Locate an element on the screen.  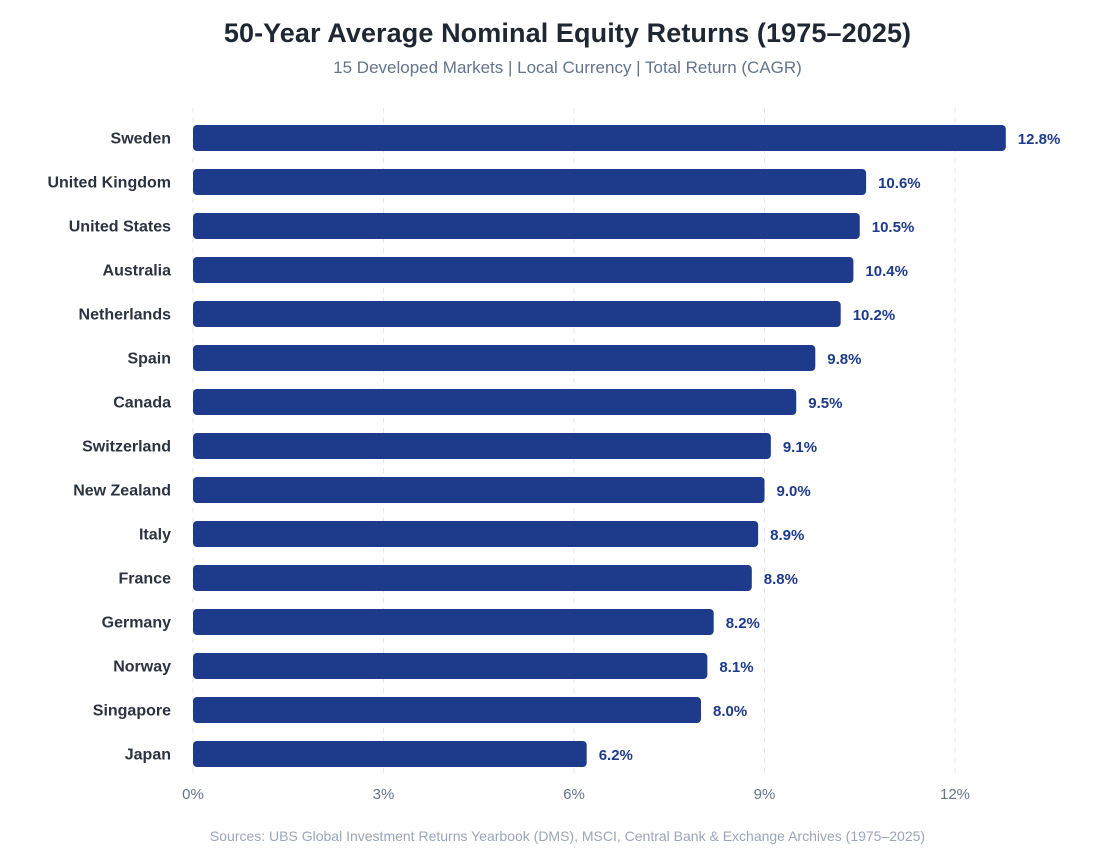
x-tick-label: 6% is located at coordinates (574, 794).